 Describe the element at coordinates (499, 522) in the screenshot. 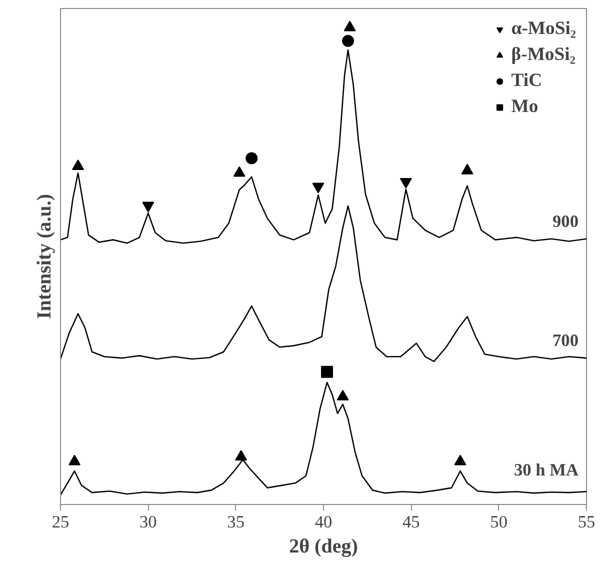

I see `x-tick-label: 50` at that location.